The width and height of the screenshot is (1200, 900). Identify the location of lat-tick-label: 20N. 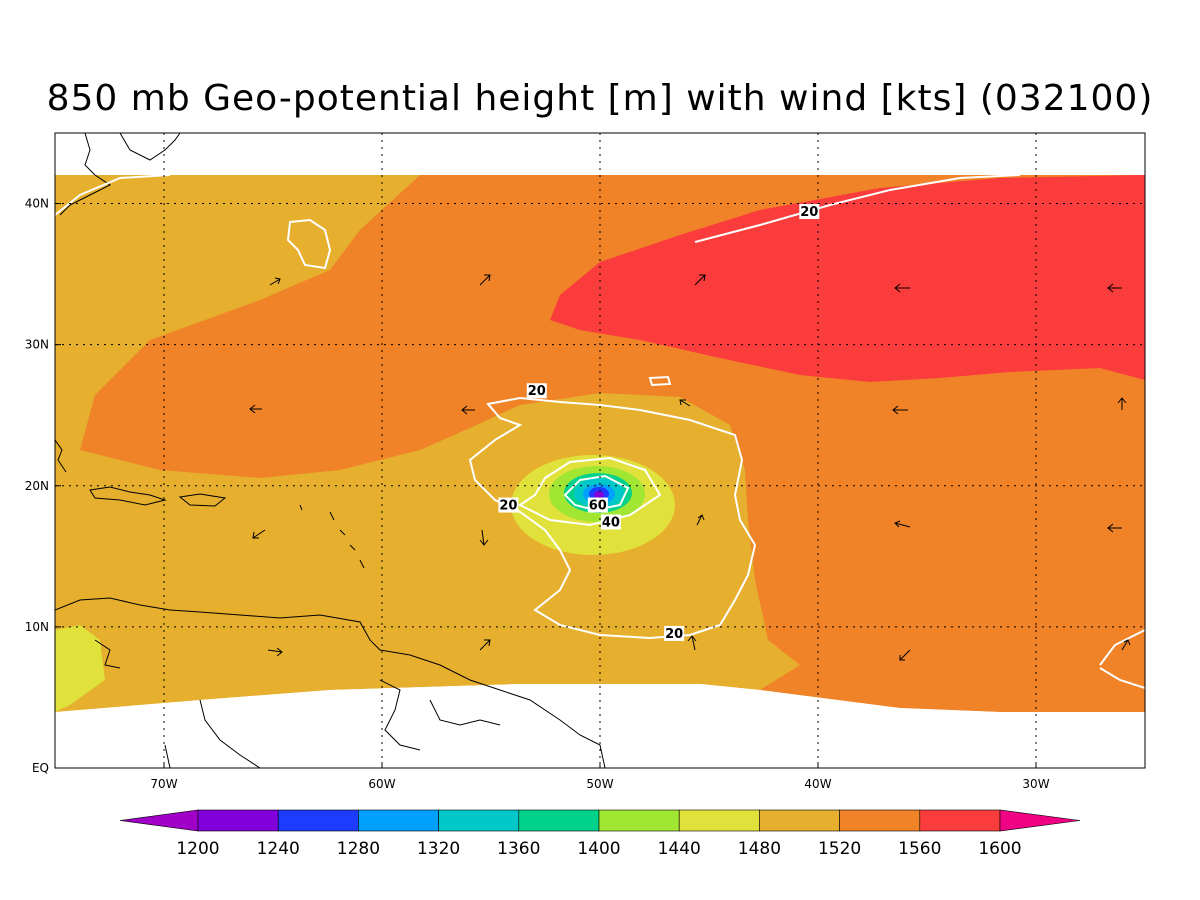
(37, 486).